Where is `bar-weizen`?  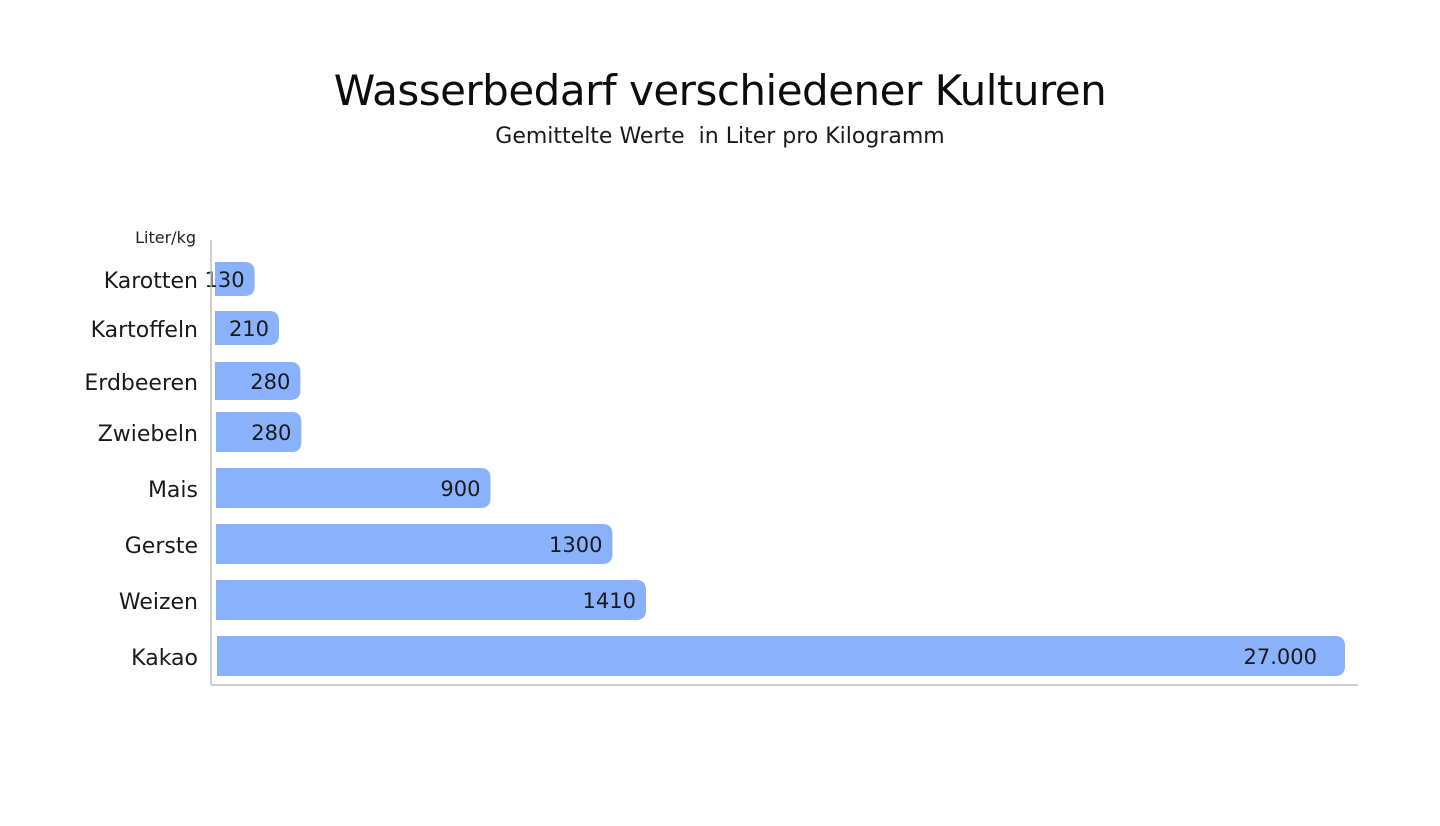
bar-weizen is located at coordinates (431, 600).